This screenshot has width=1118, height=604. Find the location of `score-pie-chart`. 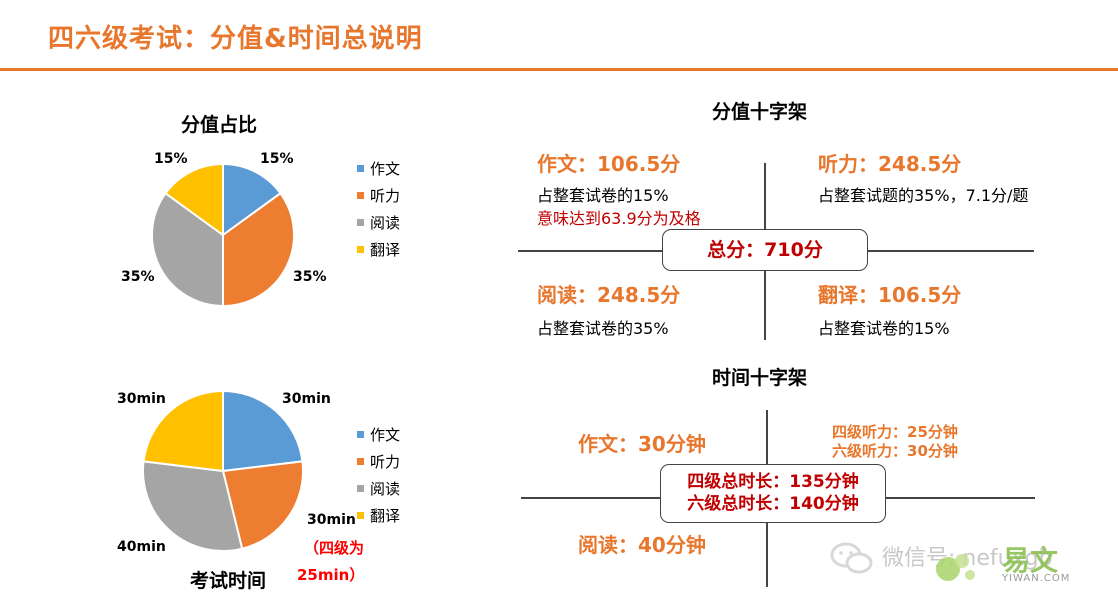

score-pie-chart is located at coordinates (223, 235).